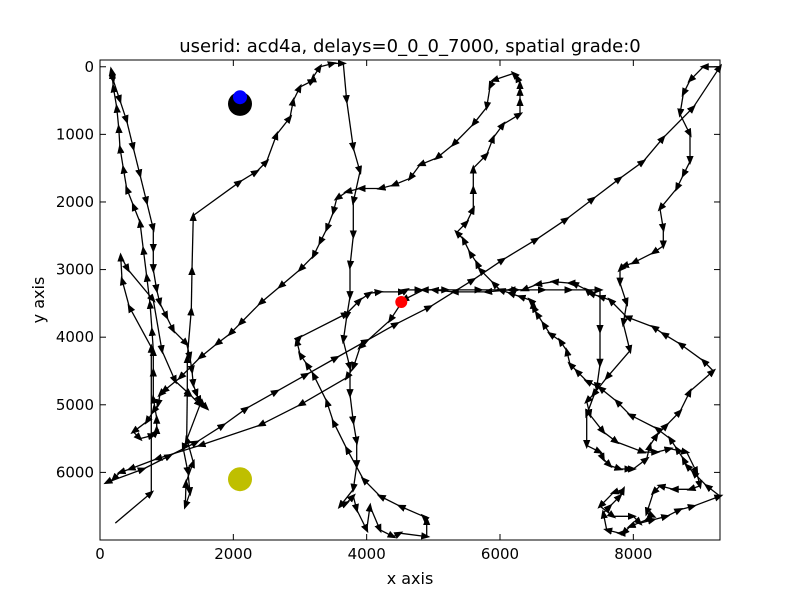  What do you see at coordinates (75, 337) in the screenshot?
I see `y-tick-label: 4000` at bounding box center [75, 337].